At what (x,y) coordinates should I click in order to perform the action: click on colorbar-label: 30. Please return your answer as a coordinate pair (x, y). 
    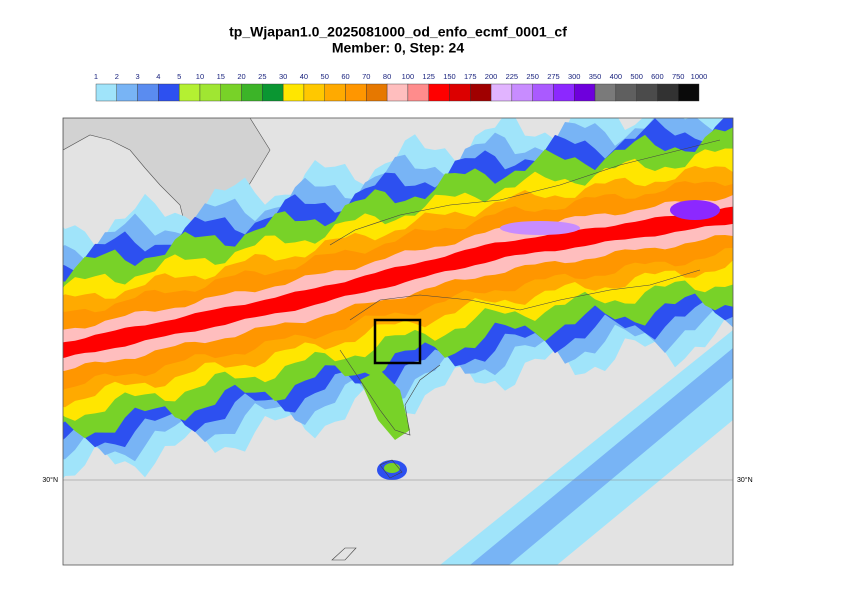
    Looking at the image, I should click on (283, 76).